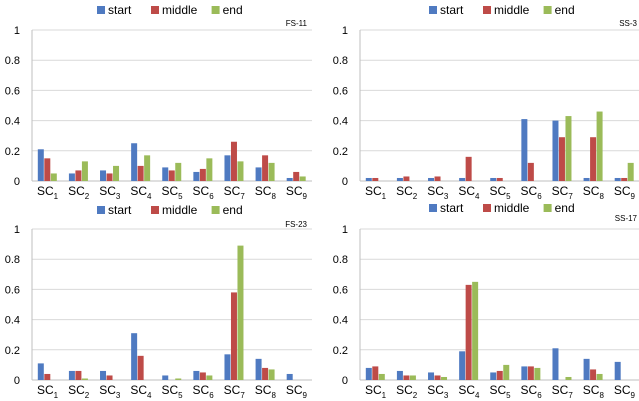 Image resolution: width=639 pixels, height=401 pixels. Describe the element at coordinates (180, 10) in the screenshot. I see `legend-label: middle` at that location.